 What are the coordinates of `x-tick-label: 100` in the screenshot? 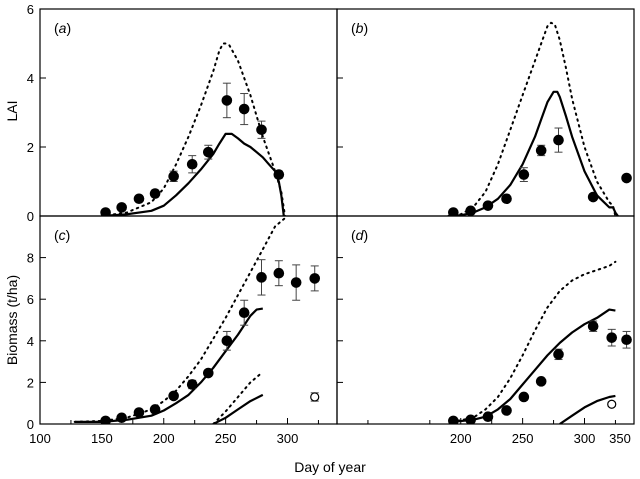 It's located at (40, 438).